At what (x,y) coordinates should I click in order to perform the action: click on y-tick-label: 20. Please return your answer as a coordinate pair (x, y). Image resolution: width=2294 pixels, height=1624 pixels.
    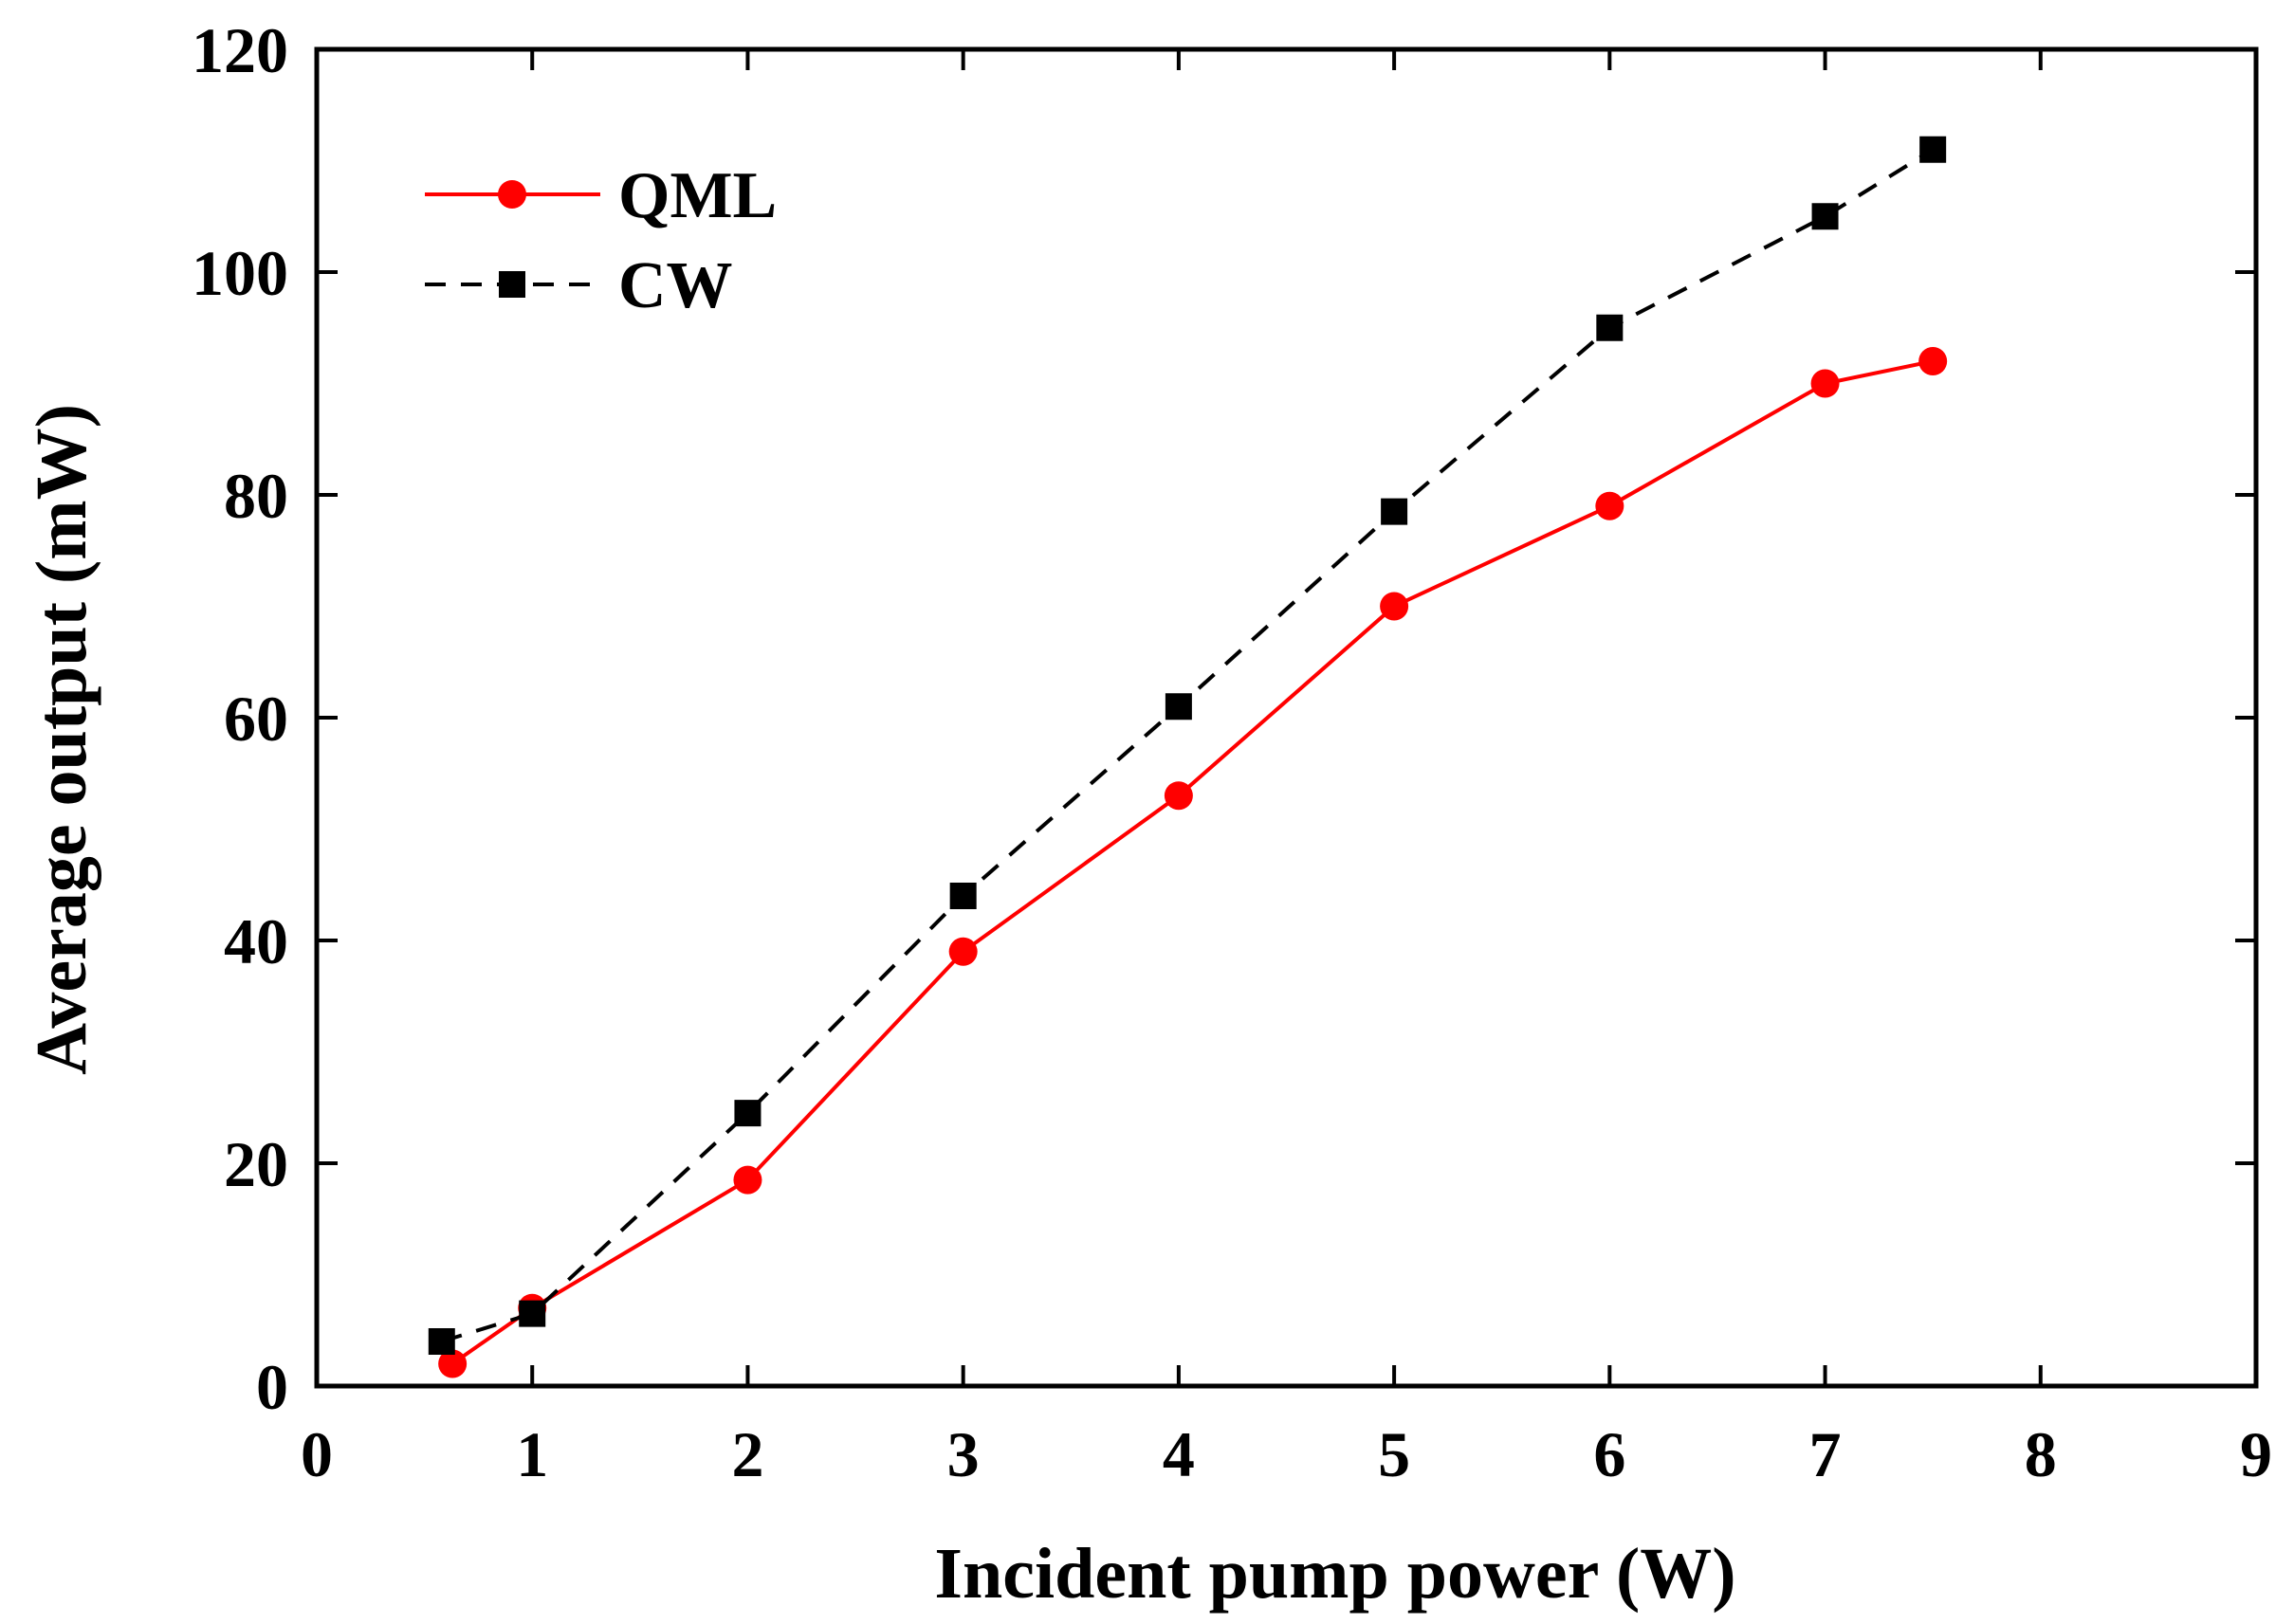
    Looking at the image, I should click on (256, 1164).